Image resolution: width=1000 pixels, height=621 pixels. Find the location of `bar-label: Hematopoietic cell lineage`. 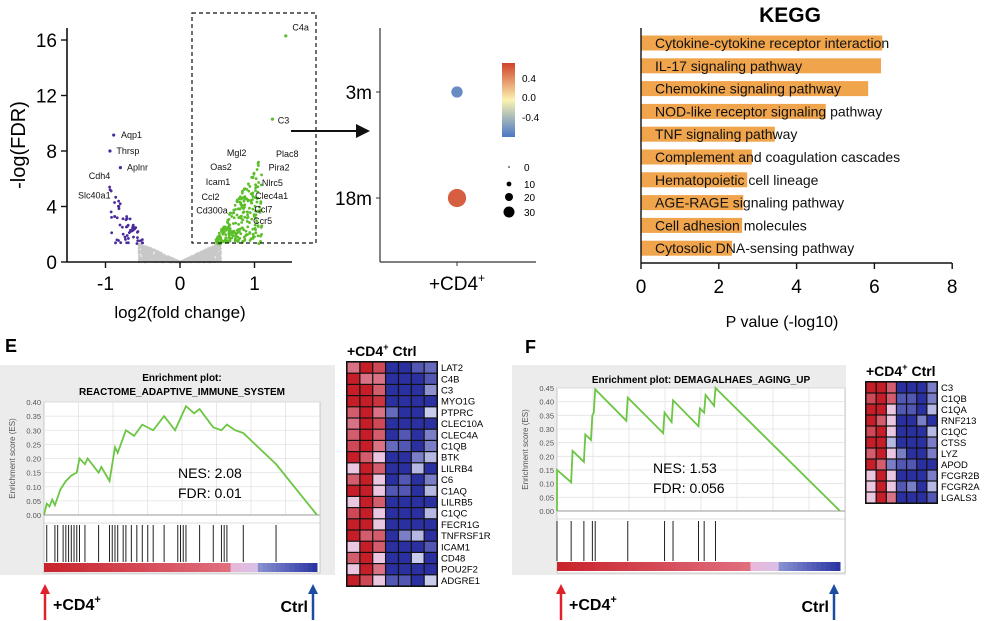

bar-label: Hematopoietic cell lineage is located at coordinates (737, 180).